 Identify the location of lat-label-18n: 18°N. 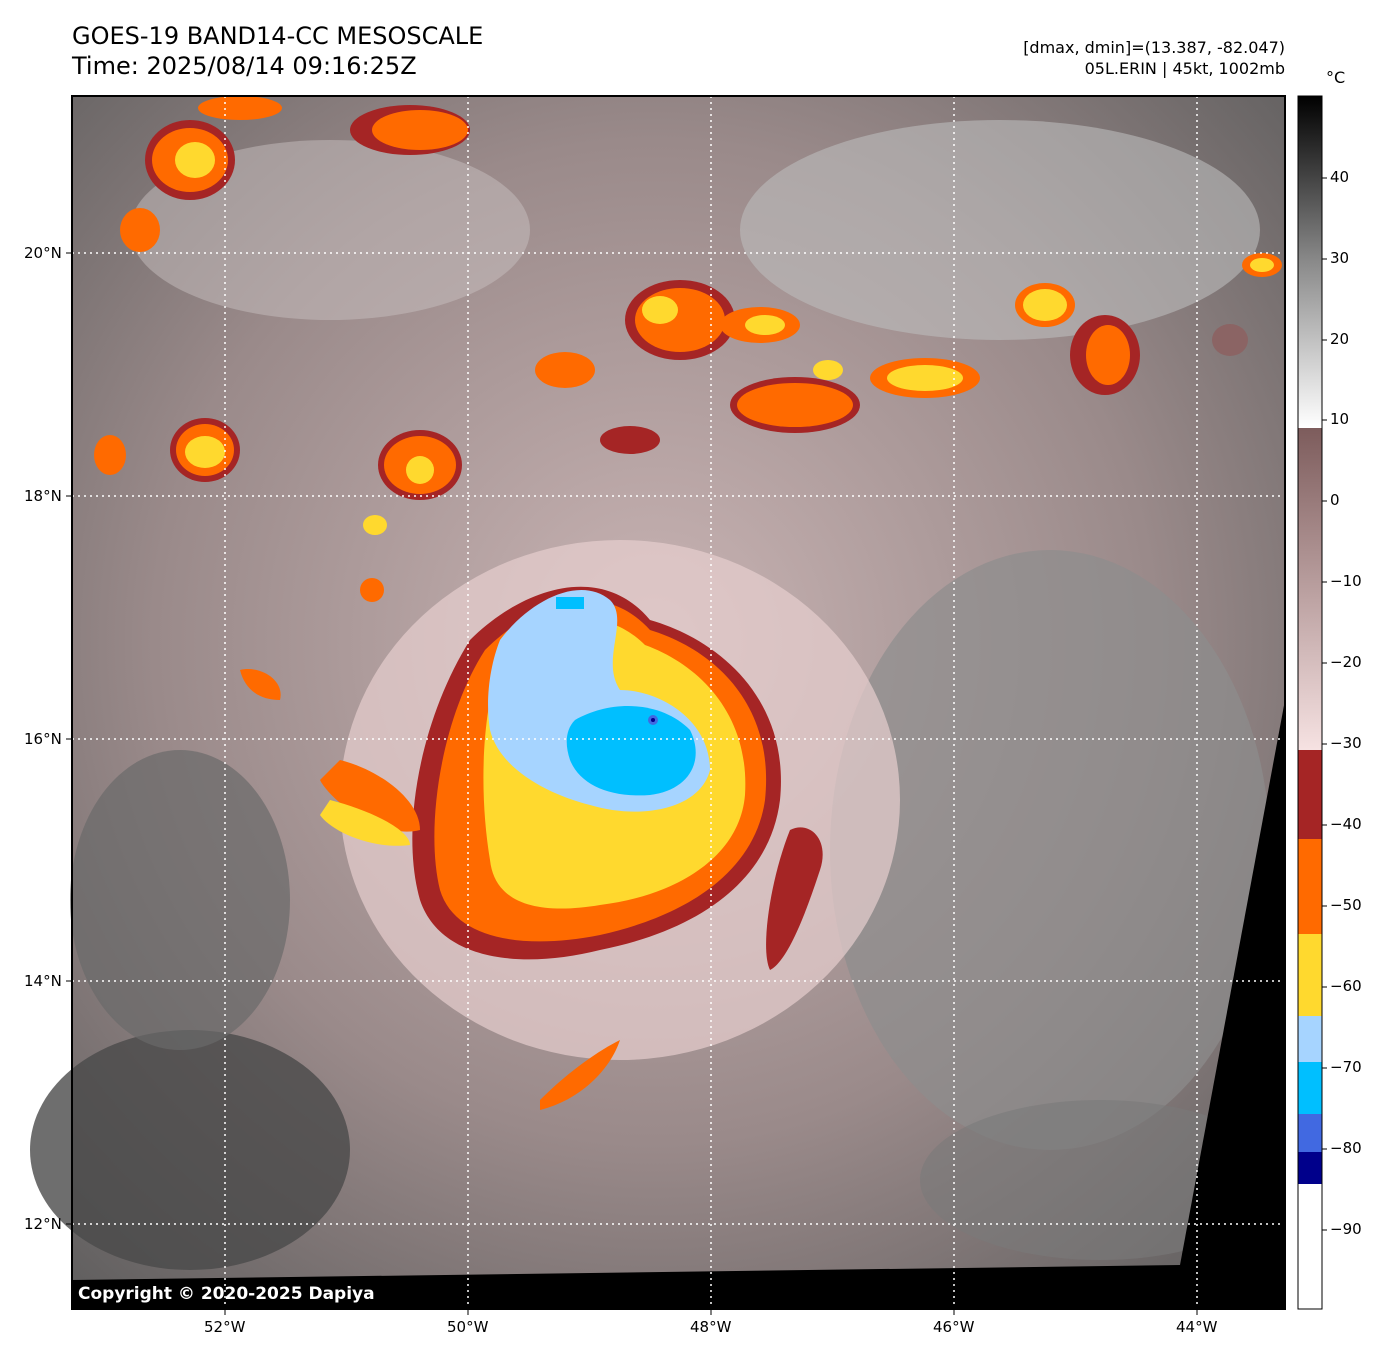
(43, 496).